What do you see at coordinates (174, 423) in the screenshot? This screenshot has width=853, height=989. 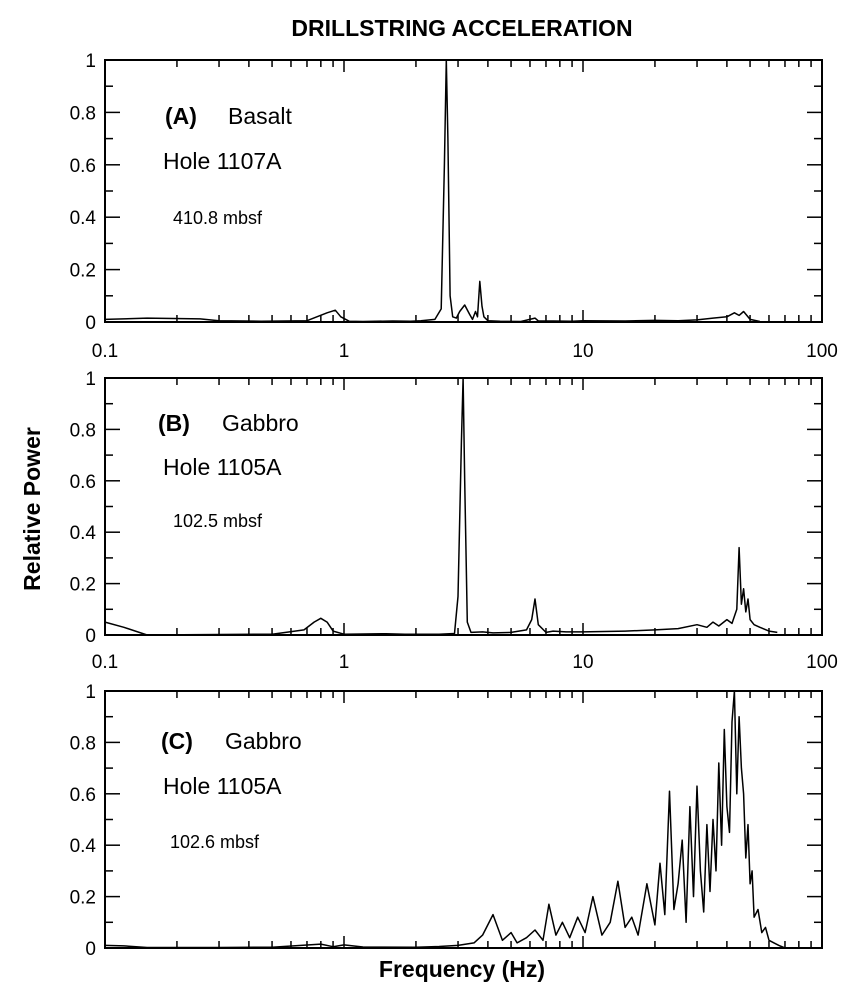 I see `panel-tag: (B)` at bounding box center [174, 423].